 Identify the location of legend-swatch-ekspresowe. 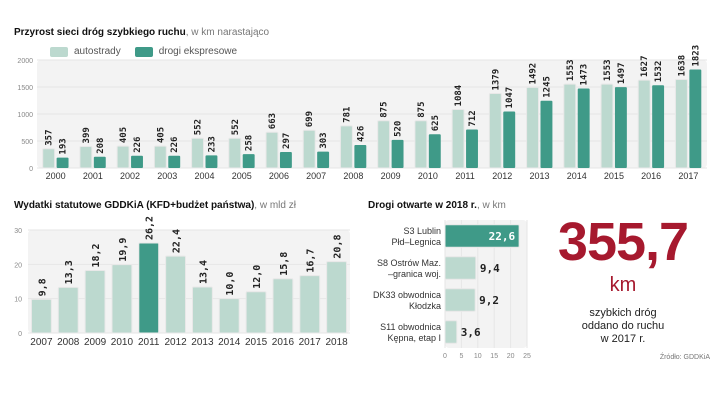
(143, 51).